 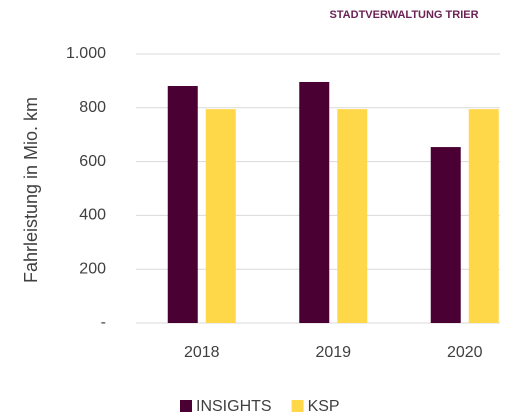 I want to click on y-tick-label: 800, so click(x=92, y=107).